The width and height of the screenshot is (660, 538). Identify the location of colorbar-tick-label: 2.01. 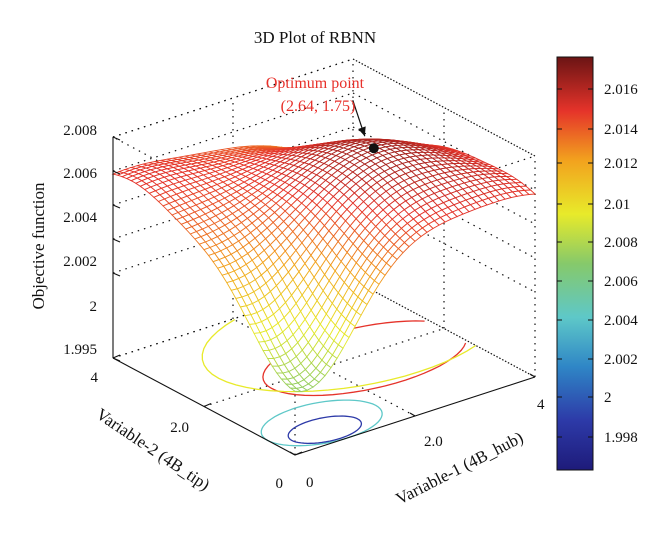
(617, 205).